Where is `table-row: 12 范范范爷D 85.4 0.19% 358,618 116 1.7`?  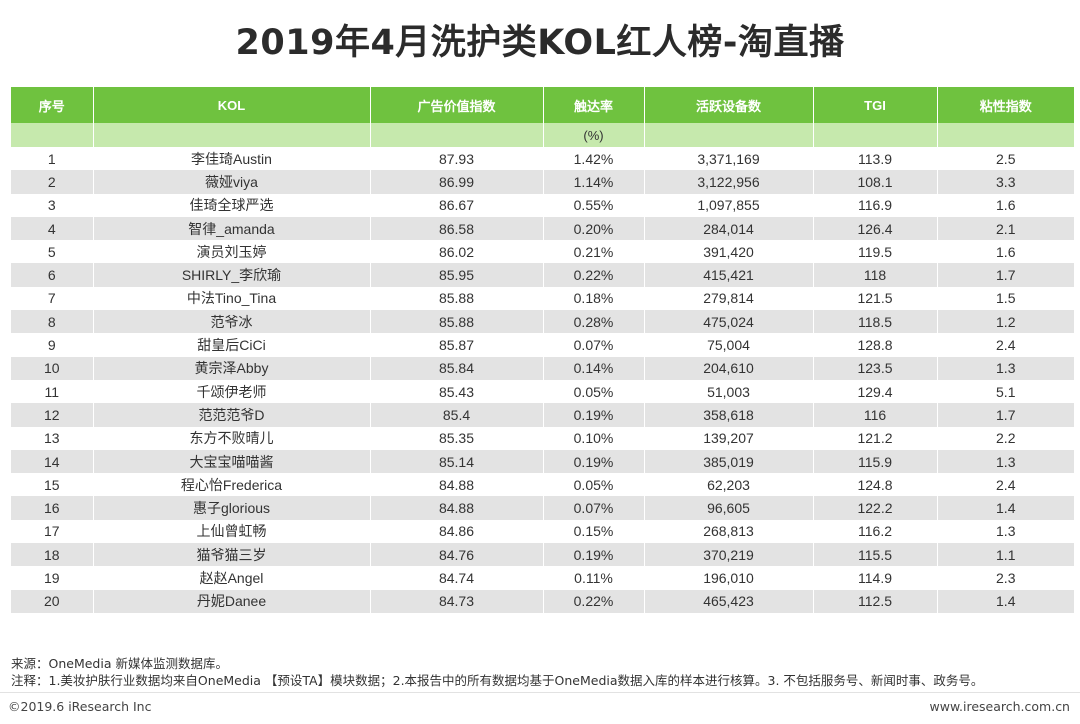
table-row: 12 范范范爷D 85.4 0.19% 358,618 116 1.7 is located at coordinates (542, 415).